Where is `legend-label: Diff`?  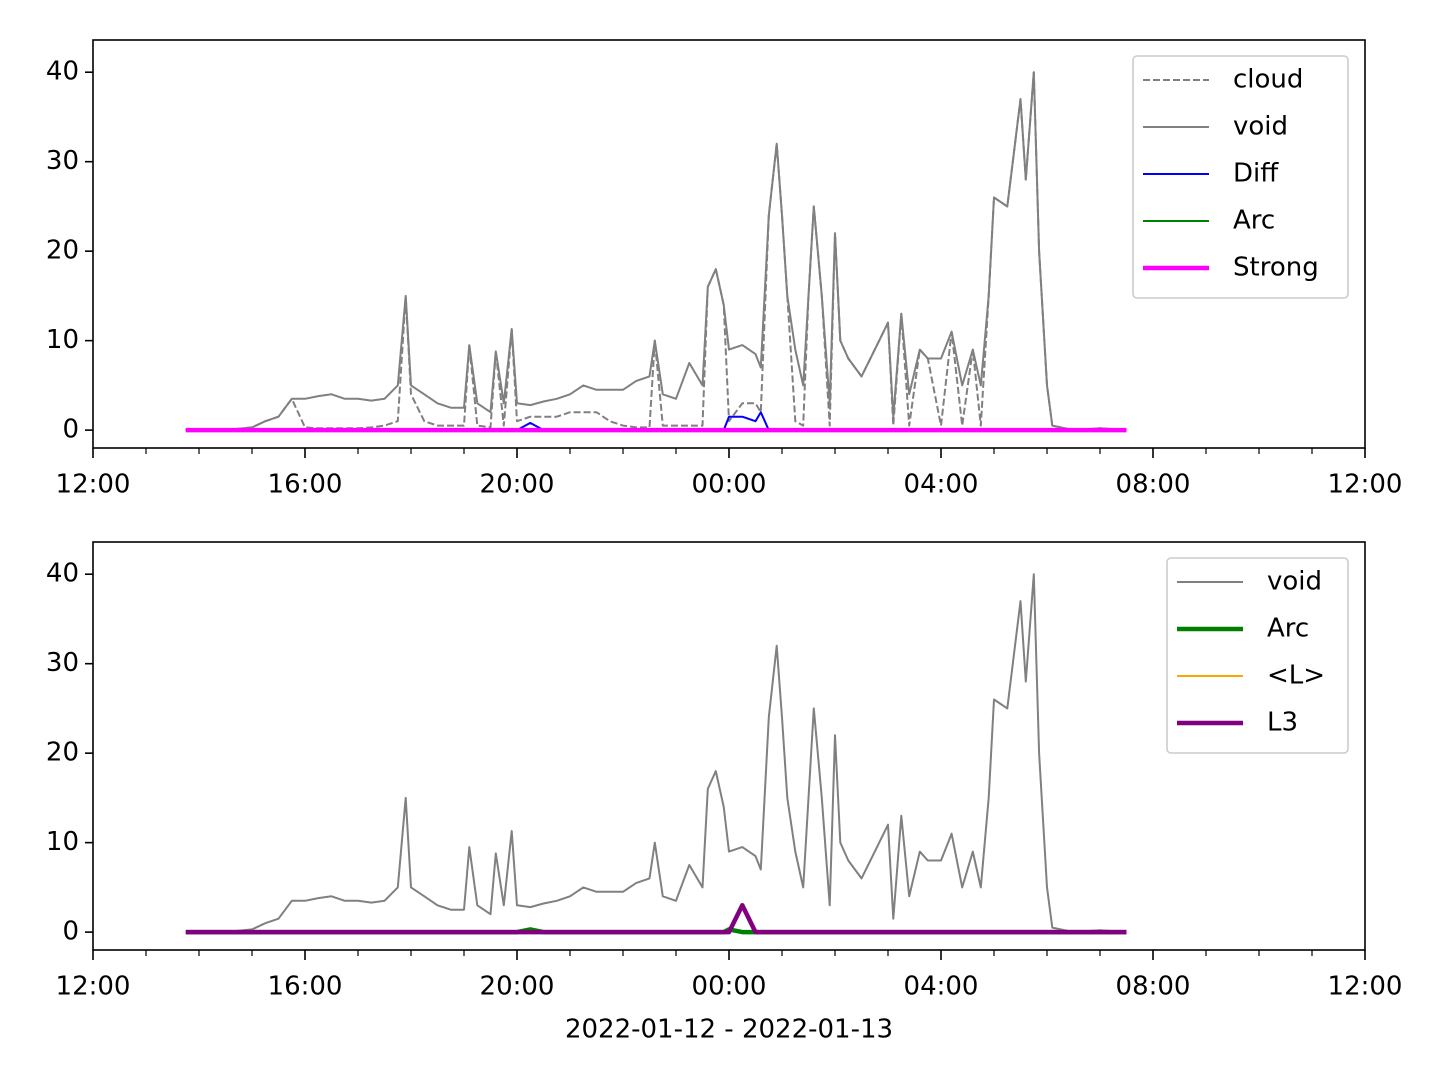 legend-label: Diff is located at coordinates (1256, 174).